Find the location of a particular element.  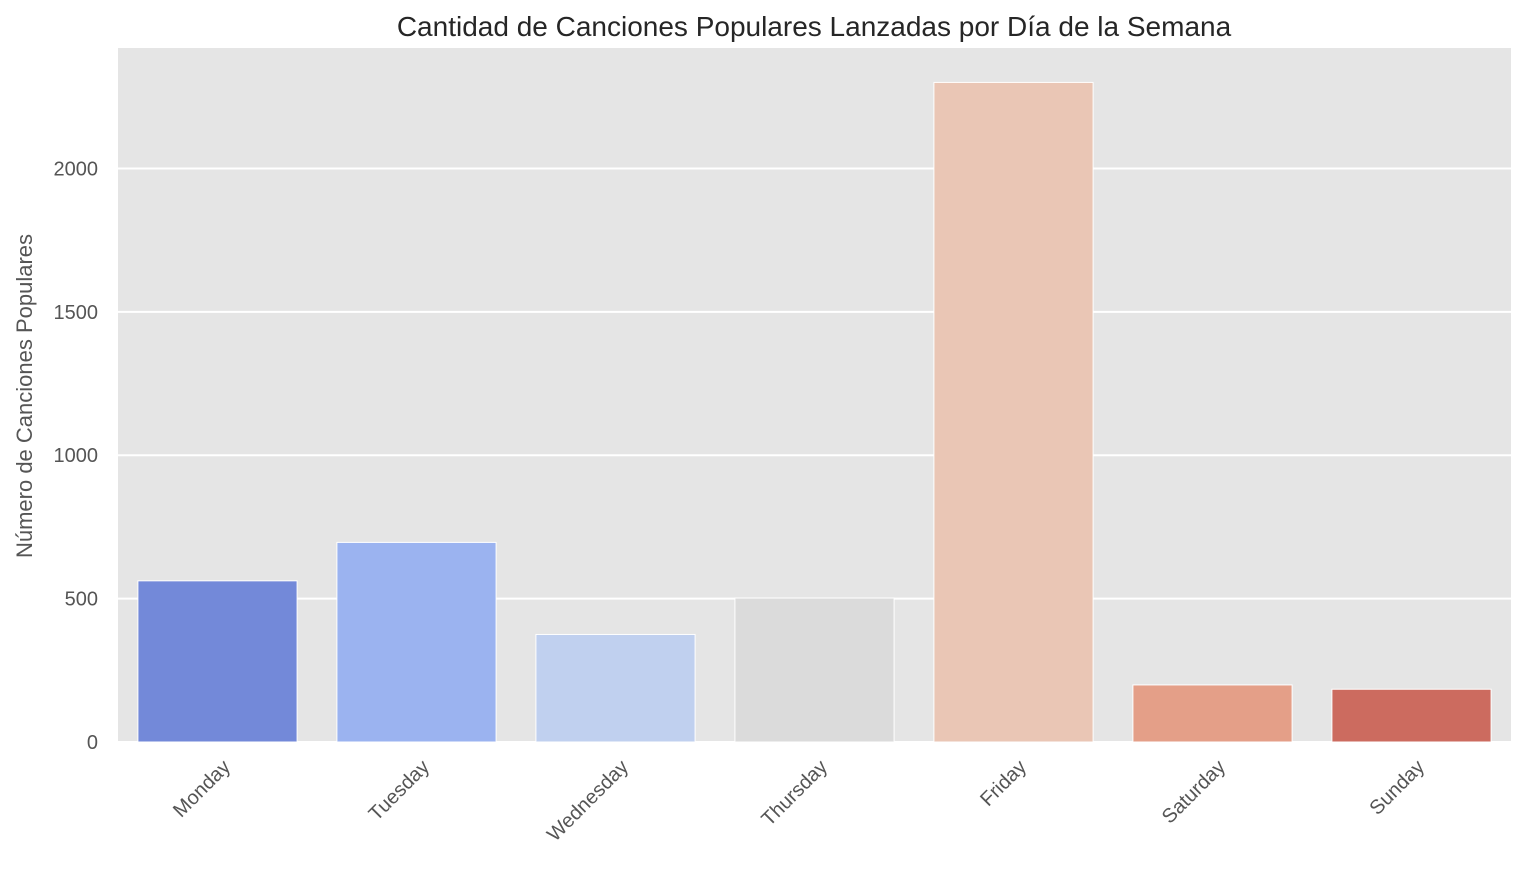

x-tick-label: Tuesday is located at coordinates (399, 790).